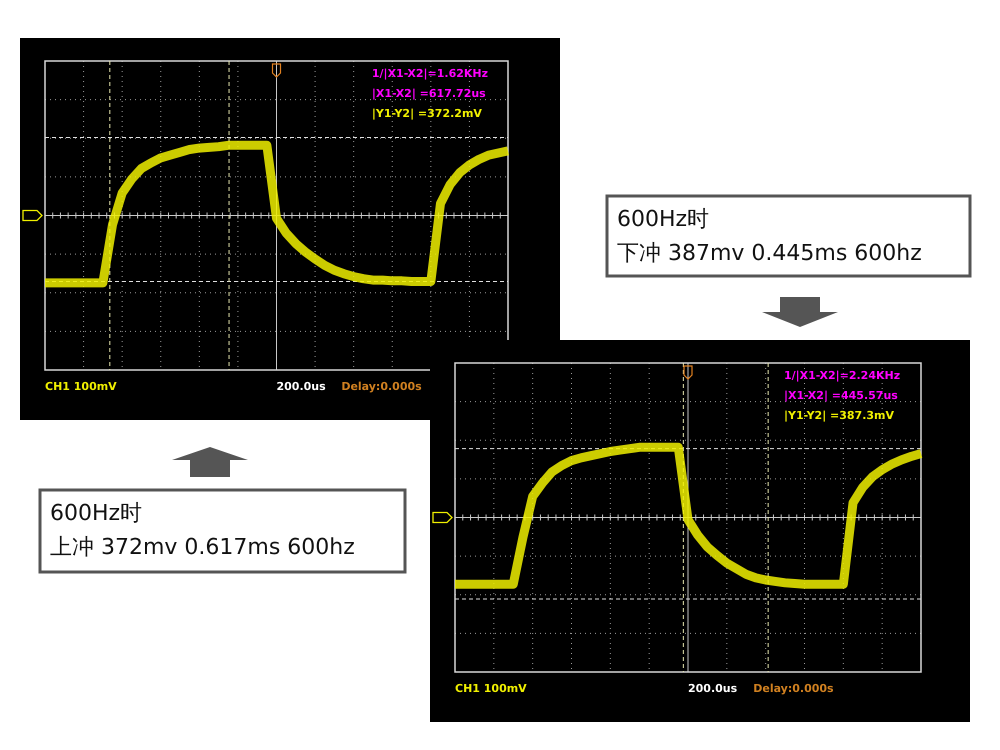 Image resolution: width=1000 pixels, height=750 pixels. Describe the element at coordinates (427, 113) in the screenshot. I see `text: |Y1-Y2| =372.2mV` at that location.